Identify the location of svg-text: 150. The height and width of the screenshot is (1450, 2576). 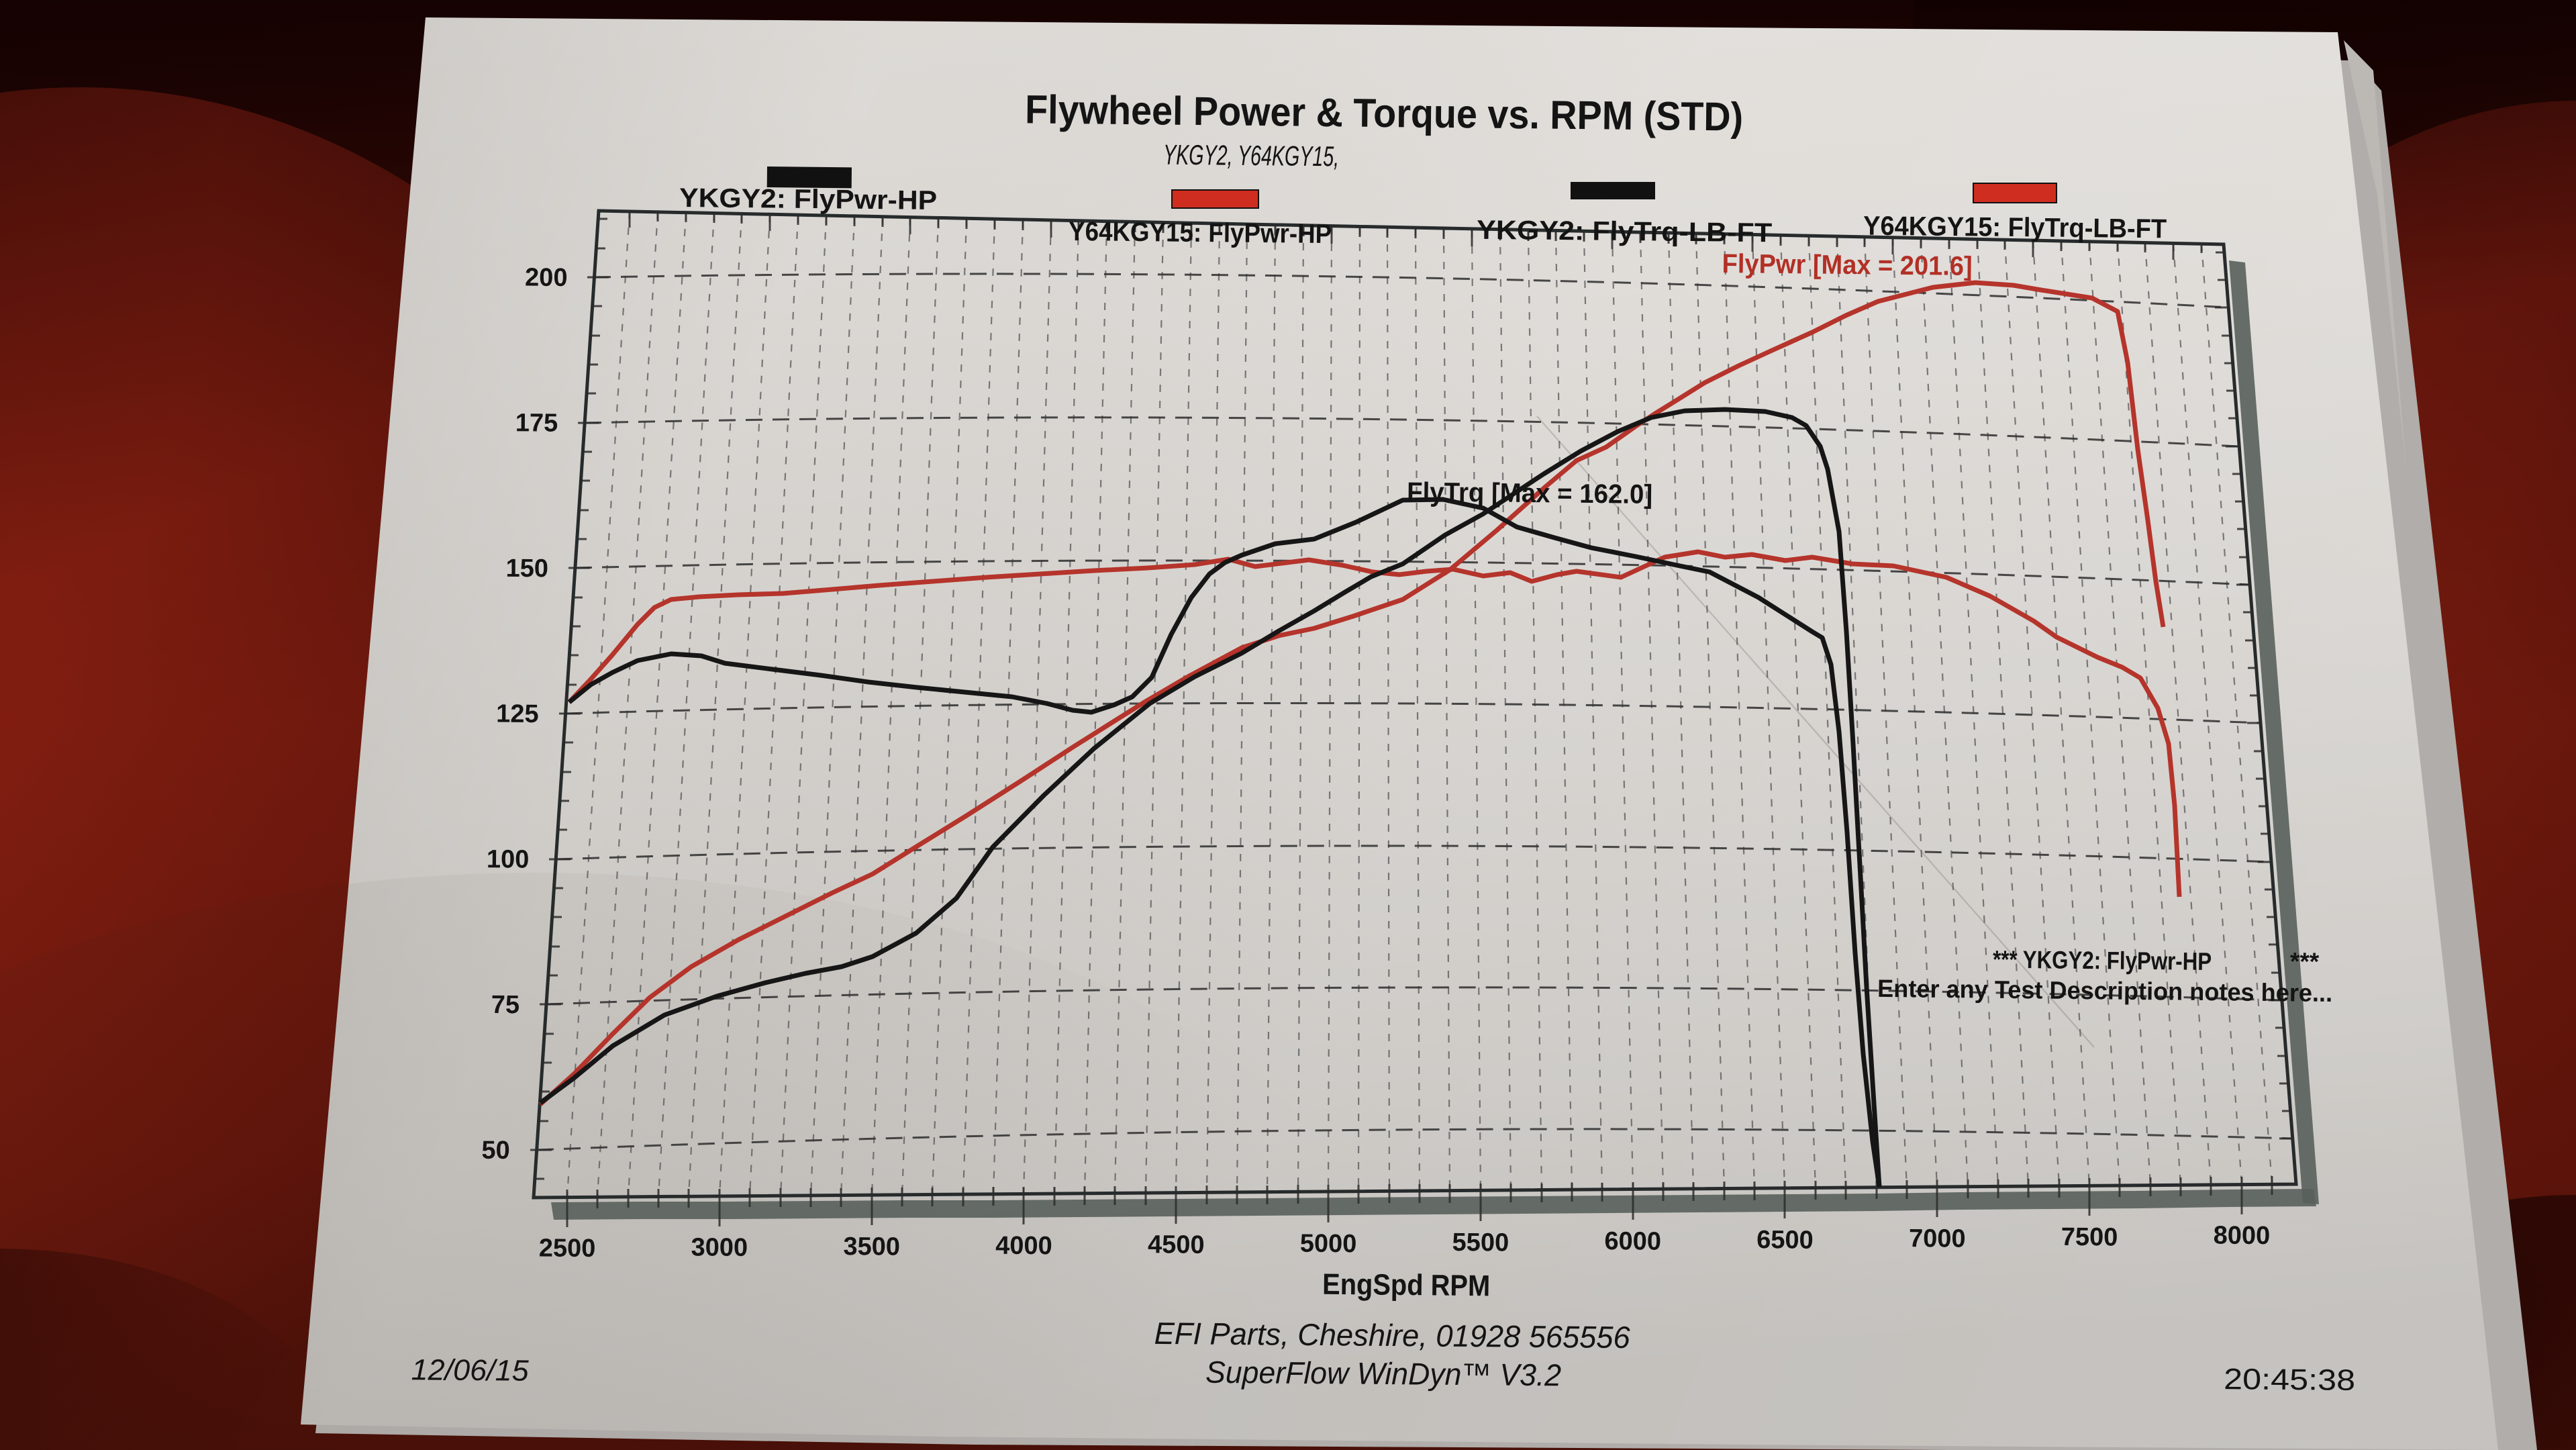
(526, 568).